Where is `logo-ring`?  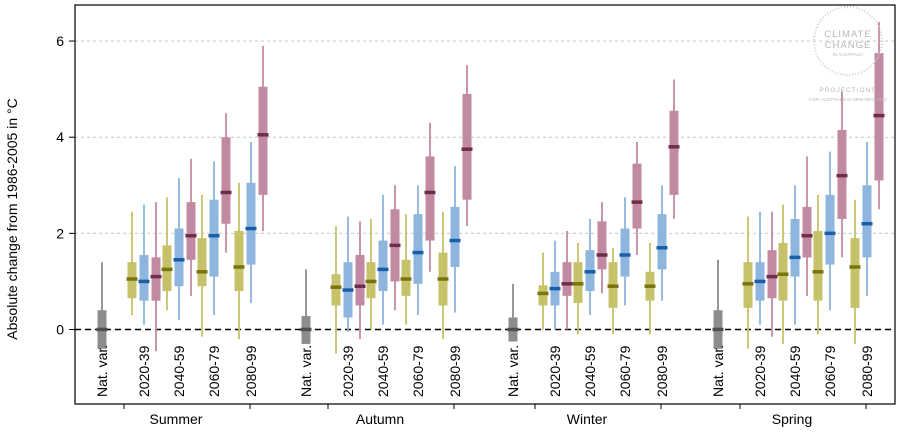
logo-ring is located at coordinates (848, 41).